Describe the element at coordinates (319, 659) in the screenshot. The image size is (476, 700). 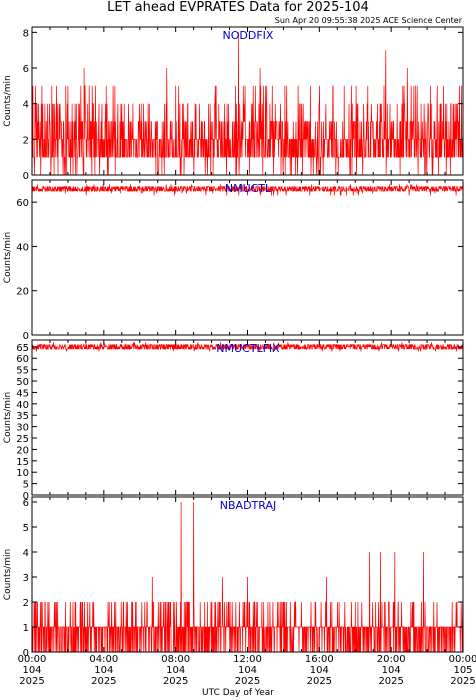
I see `x-tick-time: 16:00` at that location.